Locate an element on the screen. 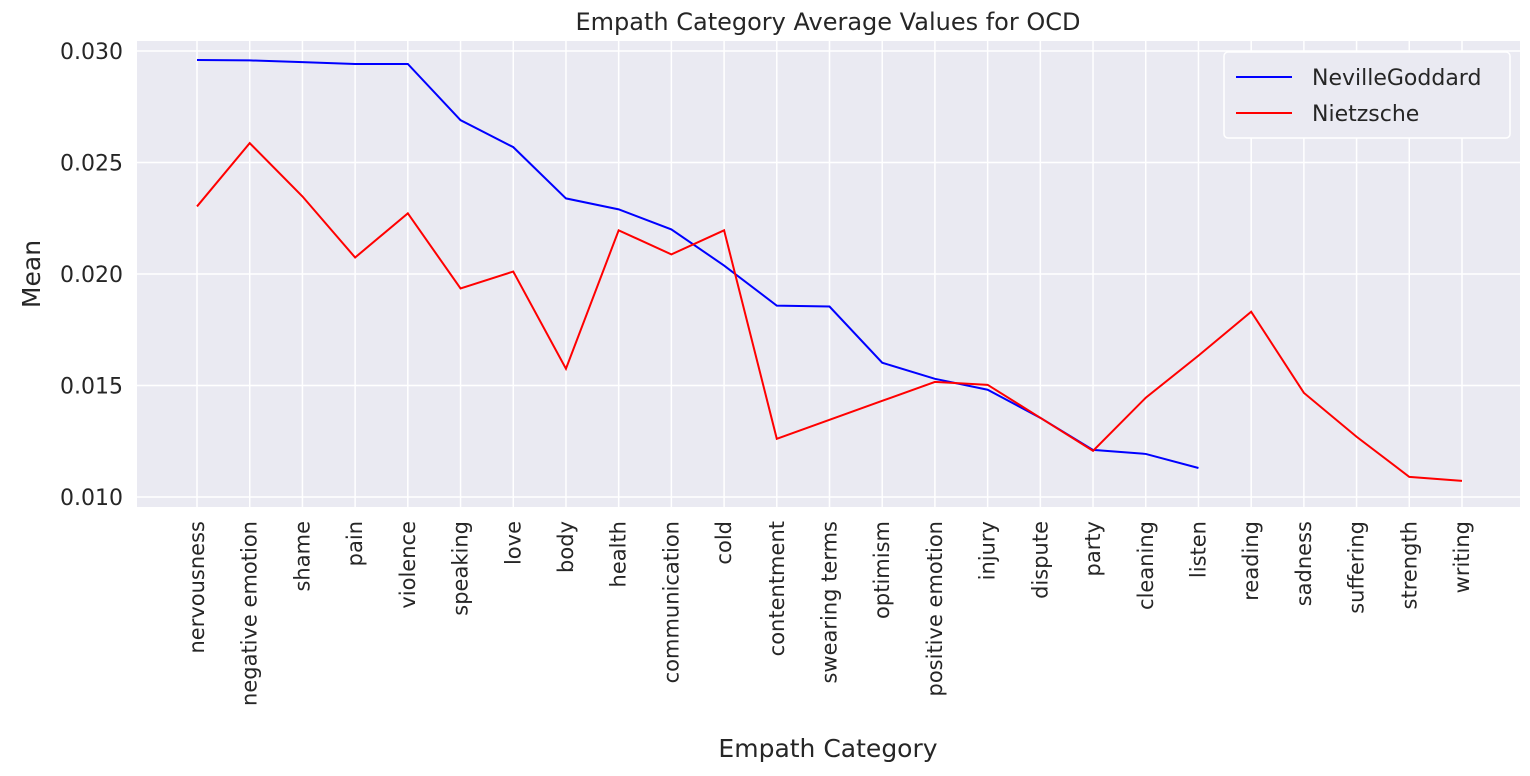  x-tick-label: suffering is located at coordinates (1357, 567).